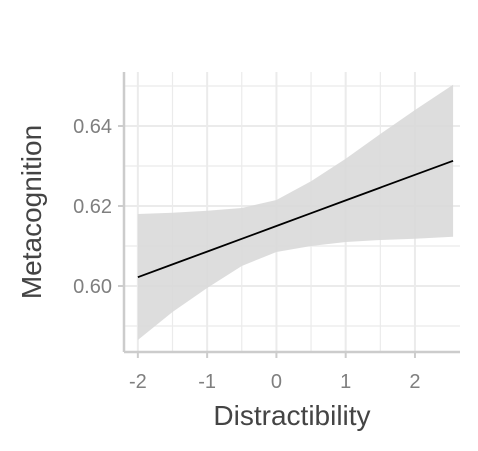 This screenshot has height=451, width=478. I want to click on x-tick-label: -2, so click(138, 382).